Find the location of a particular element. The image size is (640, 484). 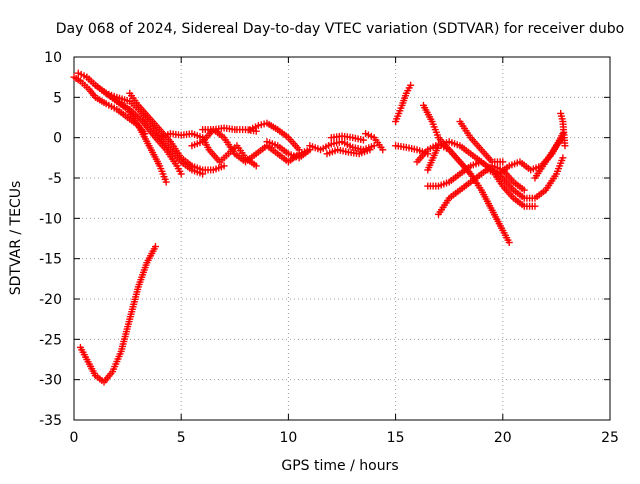

x-tick-label: 0 is located at coordinates (74, 438).